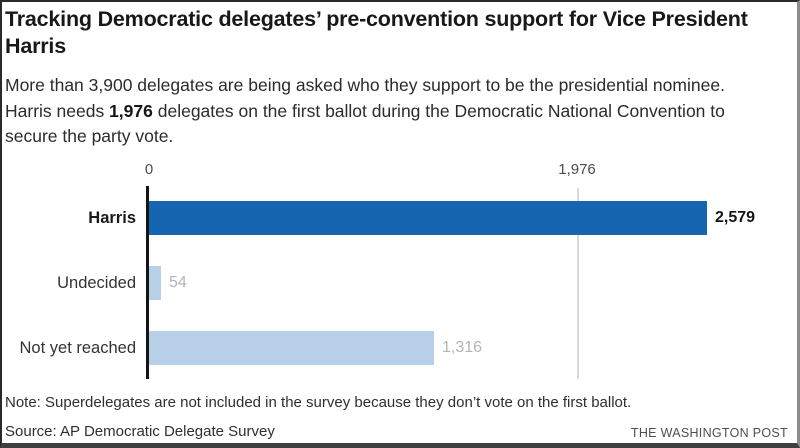  Describe the element at coordinates (147, 282) in the screenshot. I see `y-axis-line` at that location.